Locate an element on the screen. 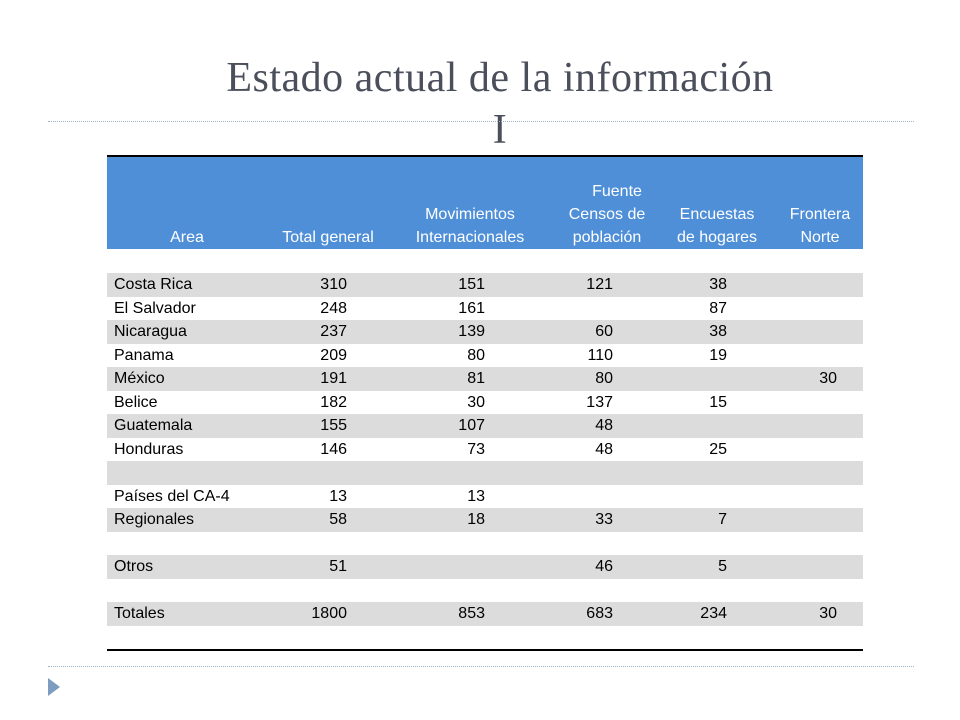 Image resolution: width=960 pixels, height=720 pixels. table-row: Nicaragua 237 139 60 38 is located at coordinates (485, 332).